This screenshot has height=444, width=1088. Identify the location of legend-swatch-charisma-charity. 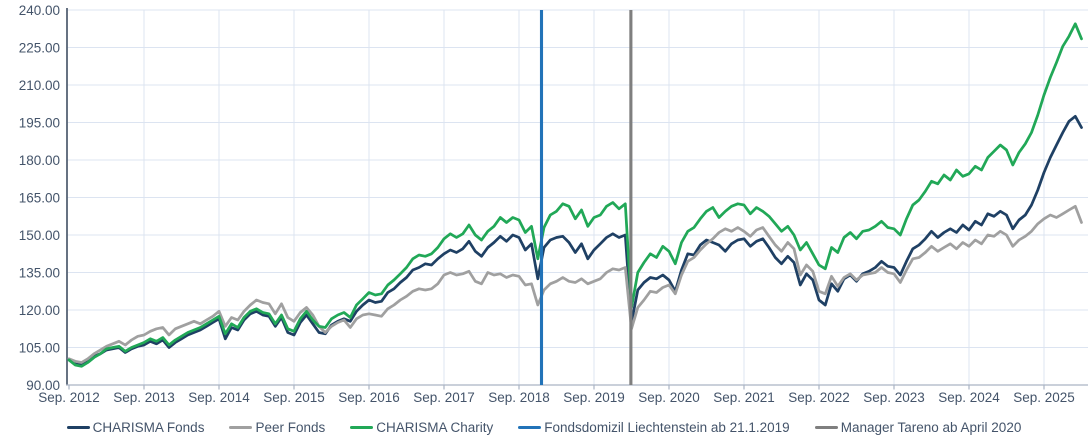
(362, 427).